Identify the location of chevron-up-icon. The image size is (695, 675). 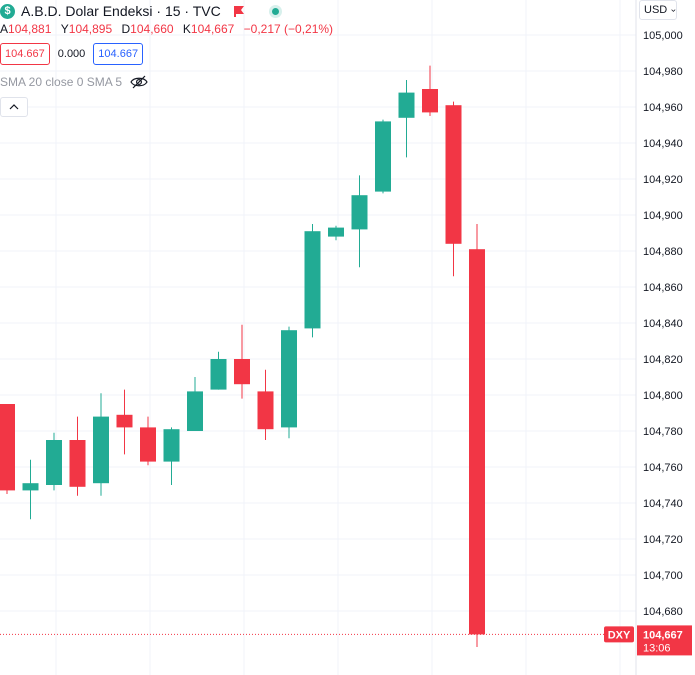
(14, 107).